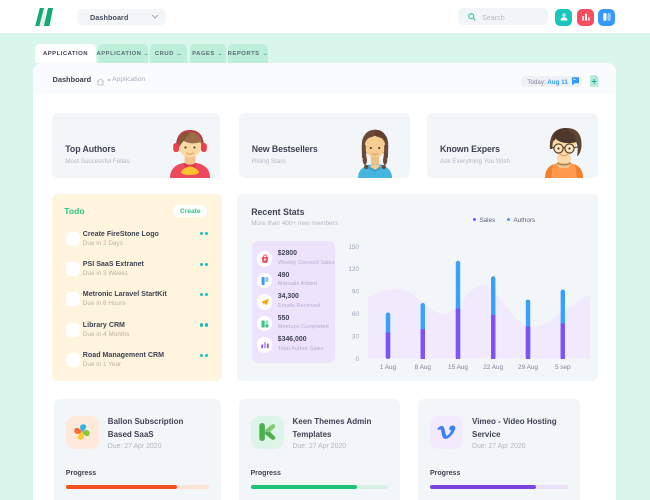 This screenshot has height=500, width=650. I want to click on svg-text: 0, so click(357, 358).